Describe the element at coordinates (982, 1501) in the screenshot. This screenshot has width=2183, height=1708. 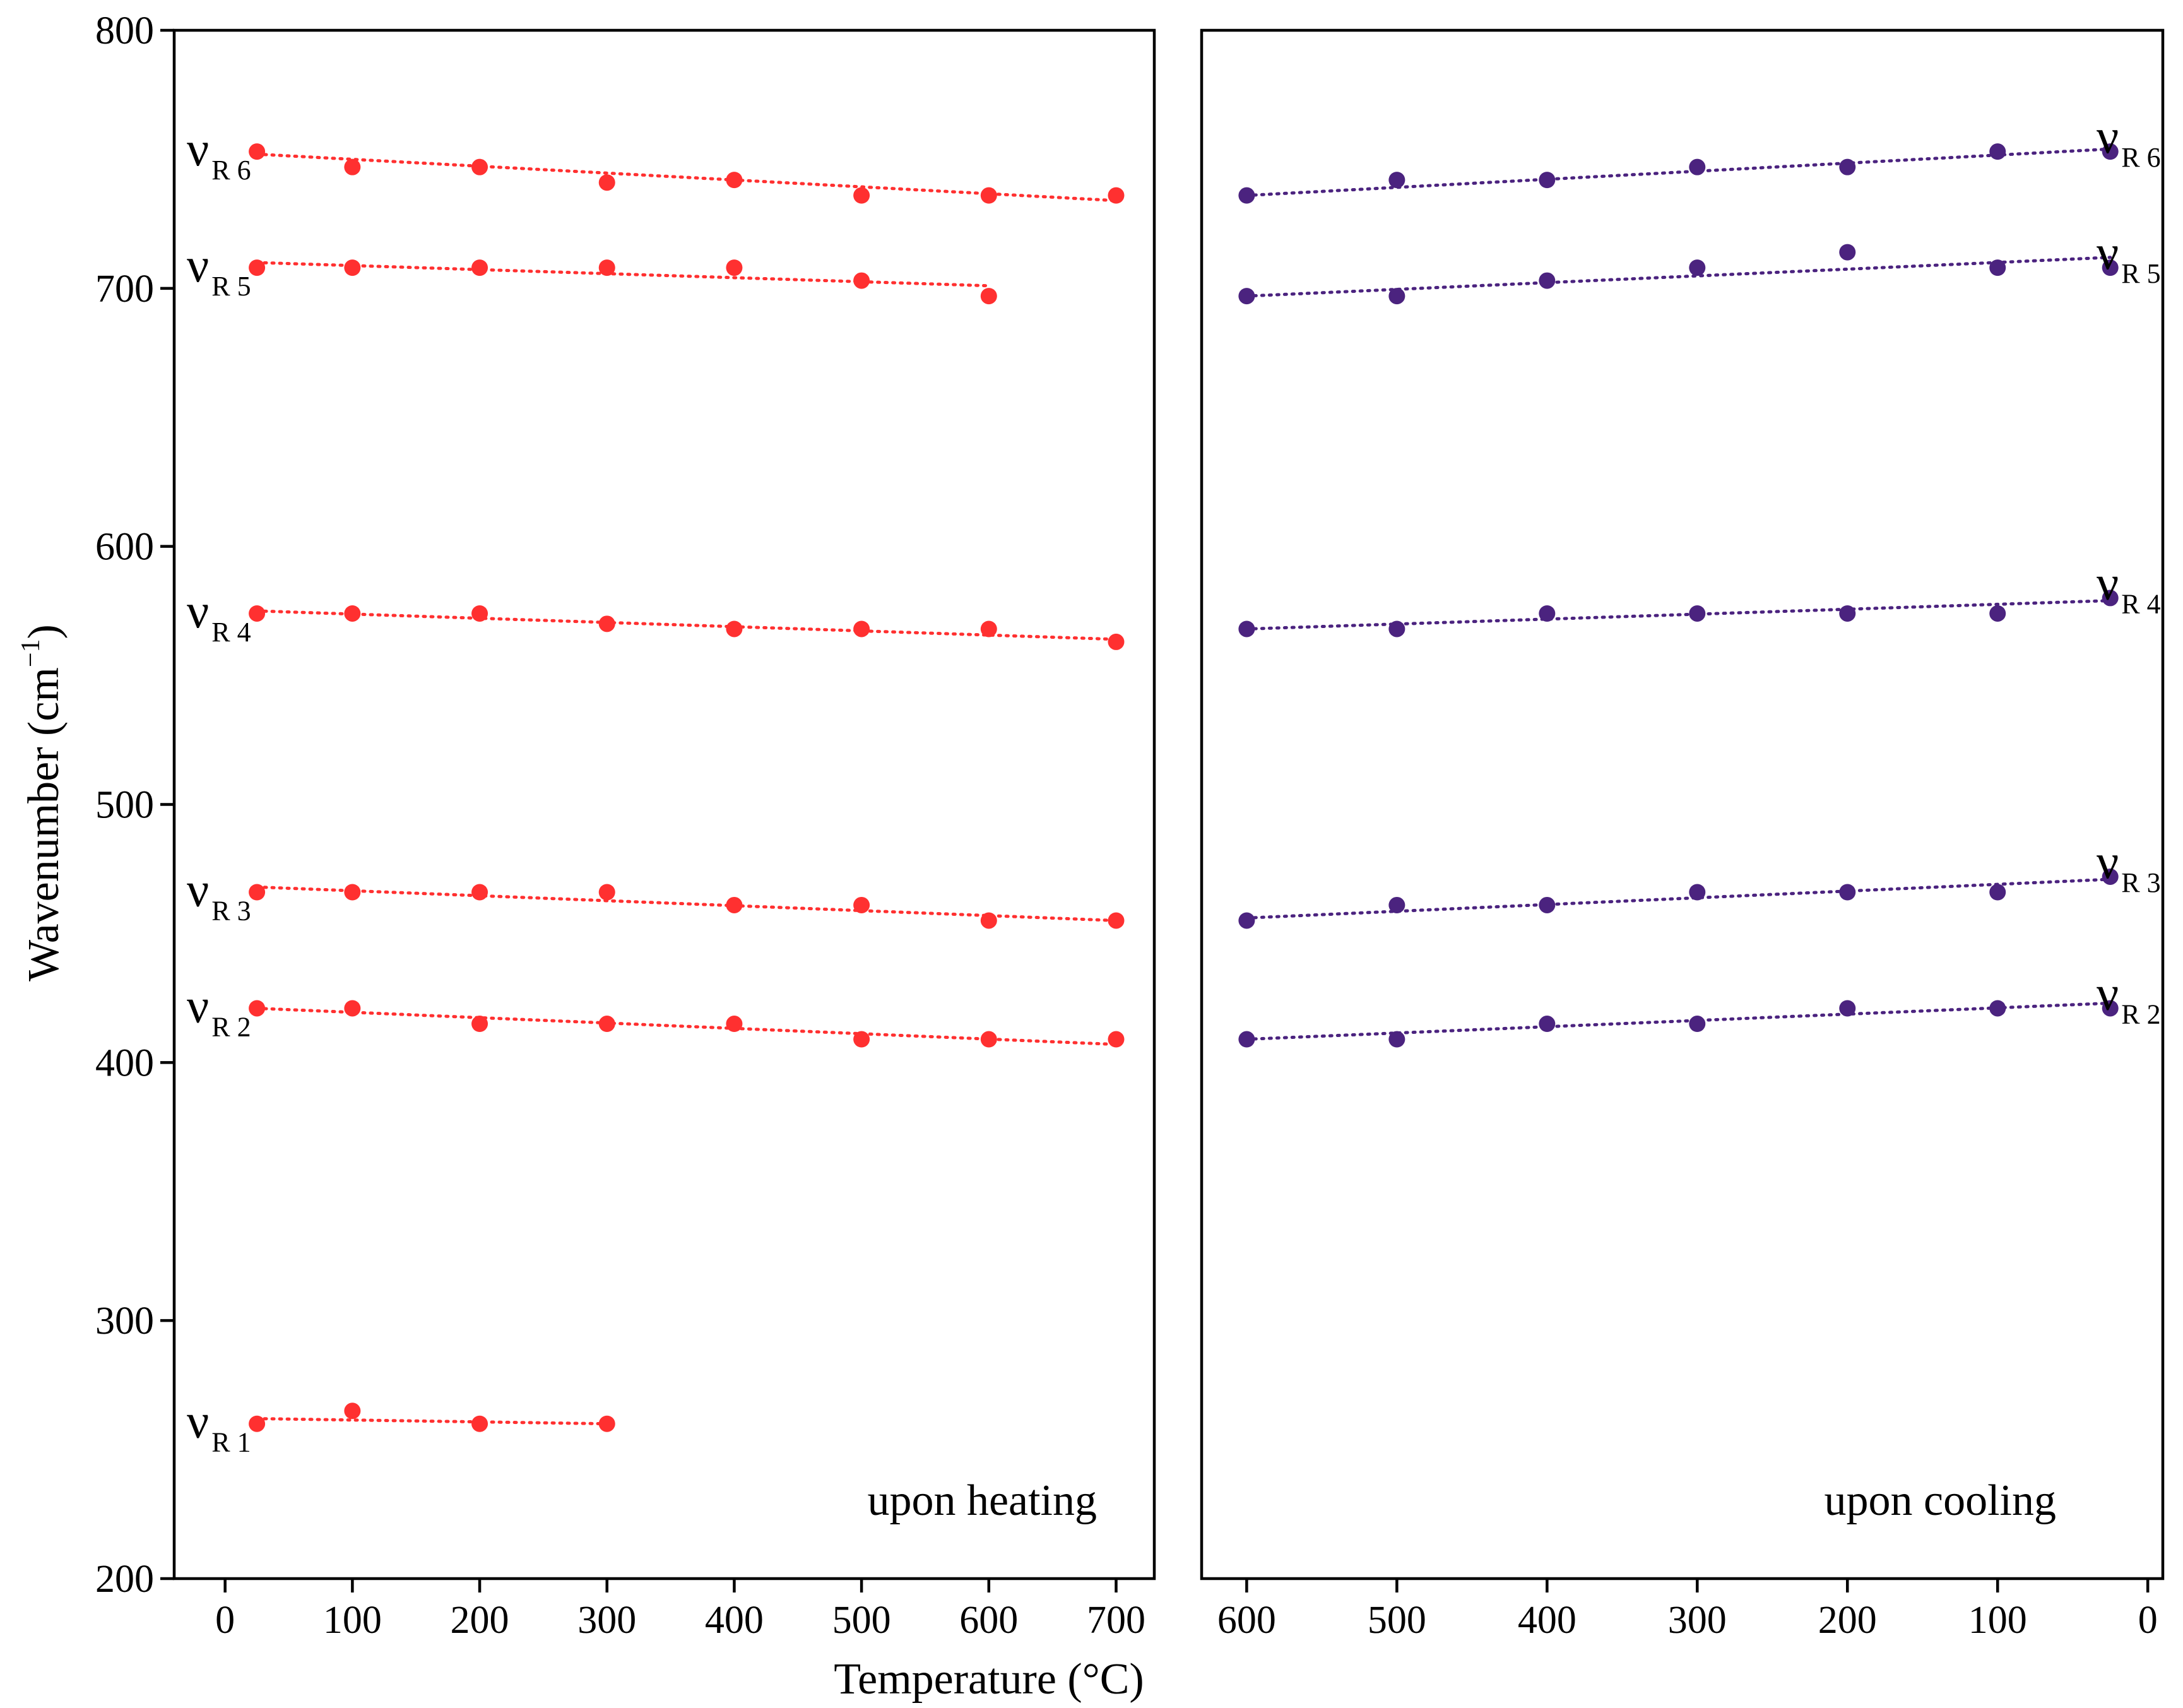
I see `heating-panel-annotation: upon heating` at that location.